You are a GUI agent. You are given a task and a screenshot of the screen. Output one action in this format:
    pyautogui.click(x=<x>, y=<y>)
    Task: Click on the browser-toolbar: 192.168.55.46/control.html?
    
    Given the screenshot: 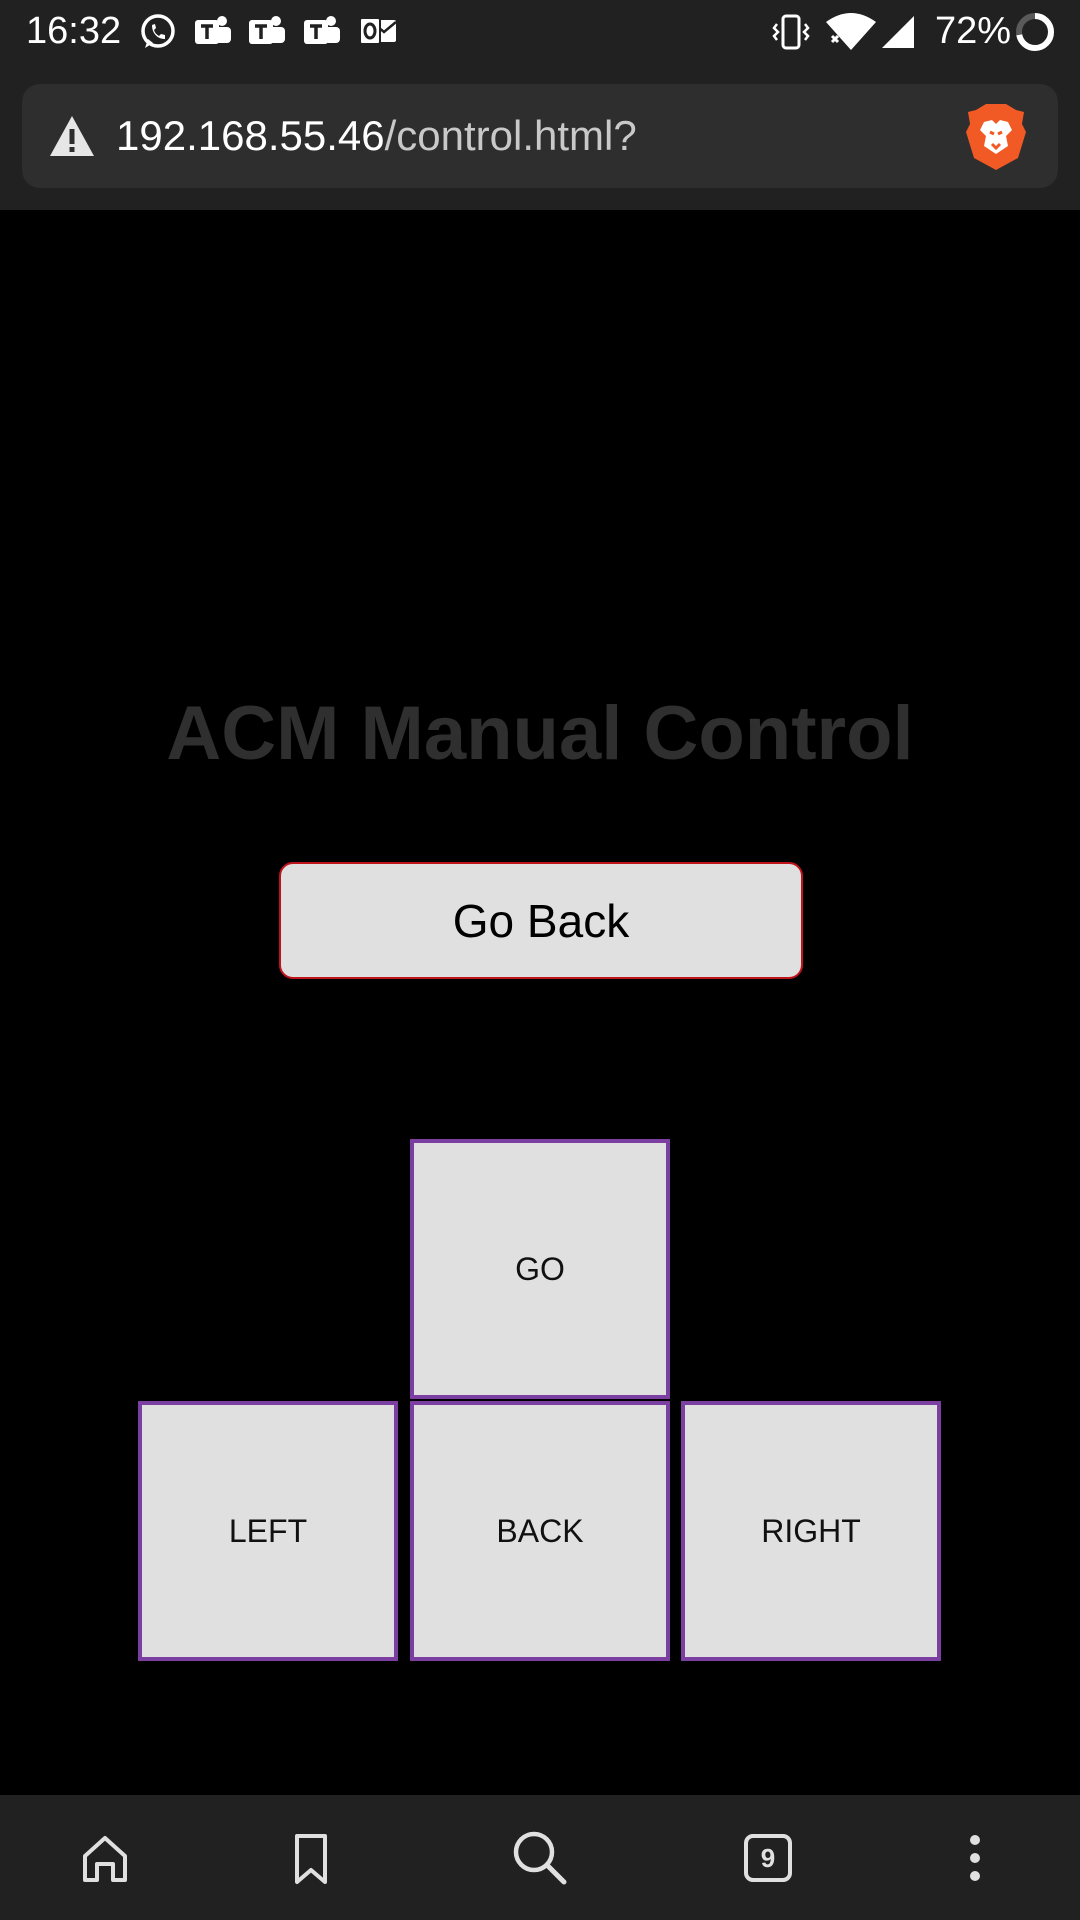 What is the action you would take?
    pyautogui.click(x=540, y=136)
    